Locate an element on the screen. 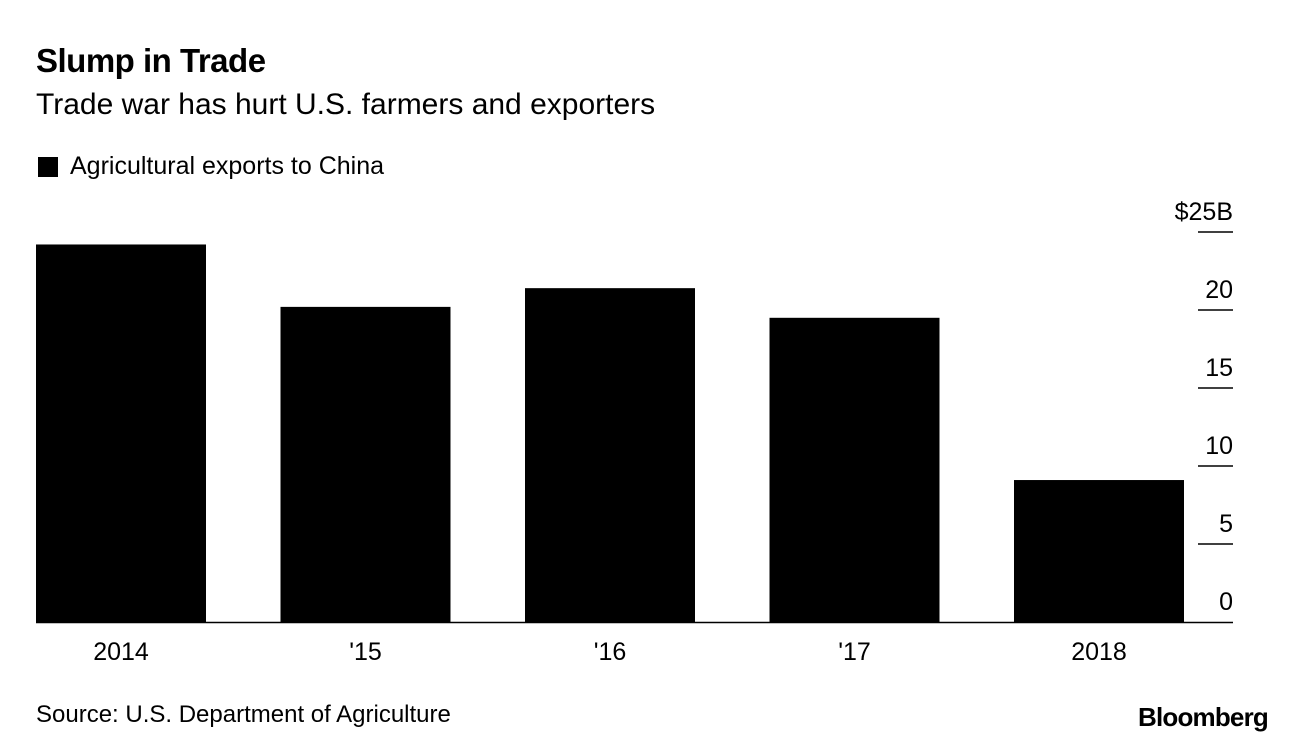 Image resolution: width=1296 pixels, height=744 pixels. source-note: Source: U.S. Department of Agriculture is located at coordinates (243, 714).